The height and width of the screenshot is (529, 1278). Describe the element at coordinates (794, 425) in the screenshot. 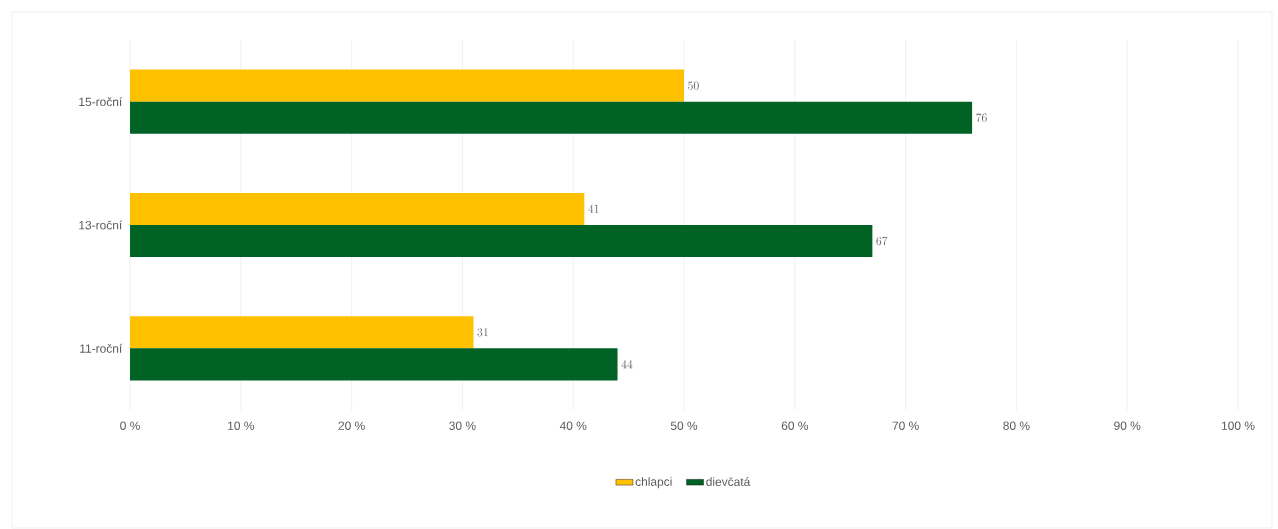

I see `x-tick-label: 60 %` at that location.